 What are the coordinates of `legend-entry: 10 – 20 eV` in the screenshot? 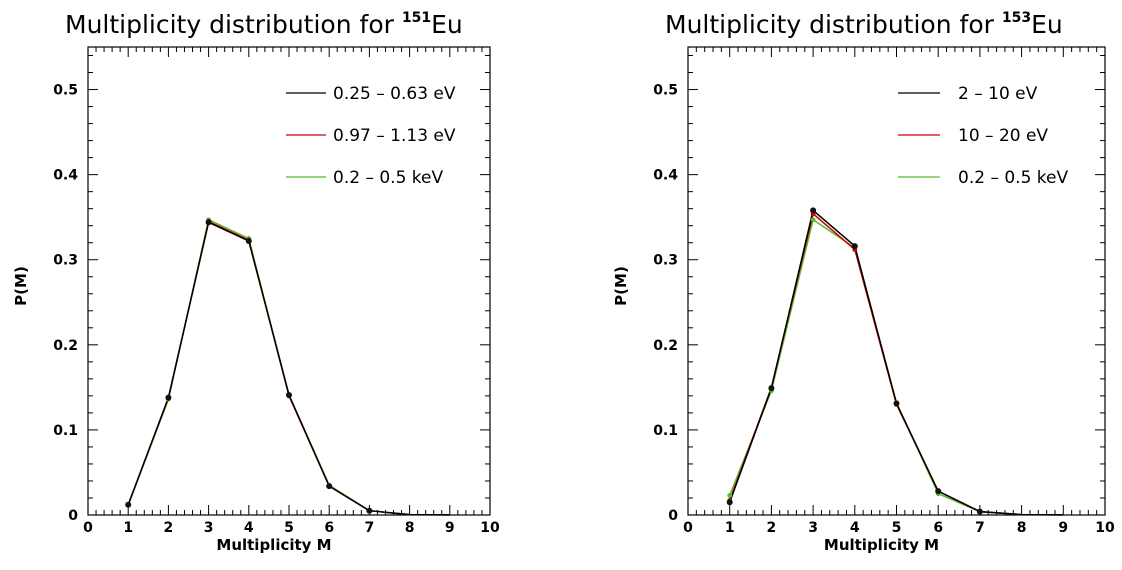 It's located at (1003, 136).